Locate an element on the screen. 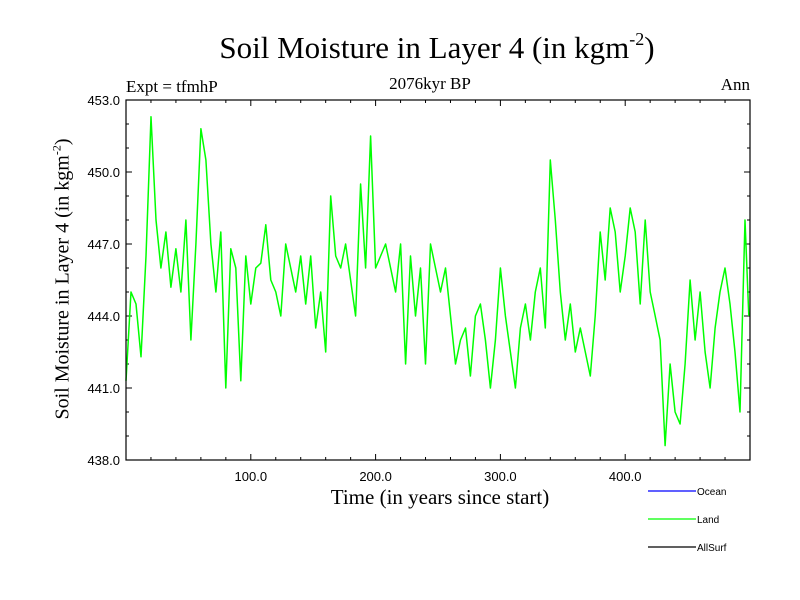  y-tick-label: 450.0 is located at coordinates (103, 172).